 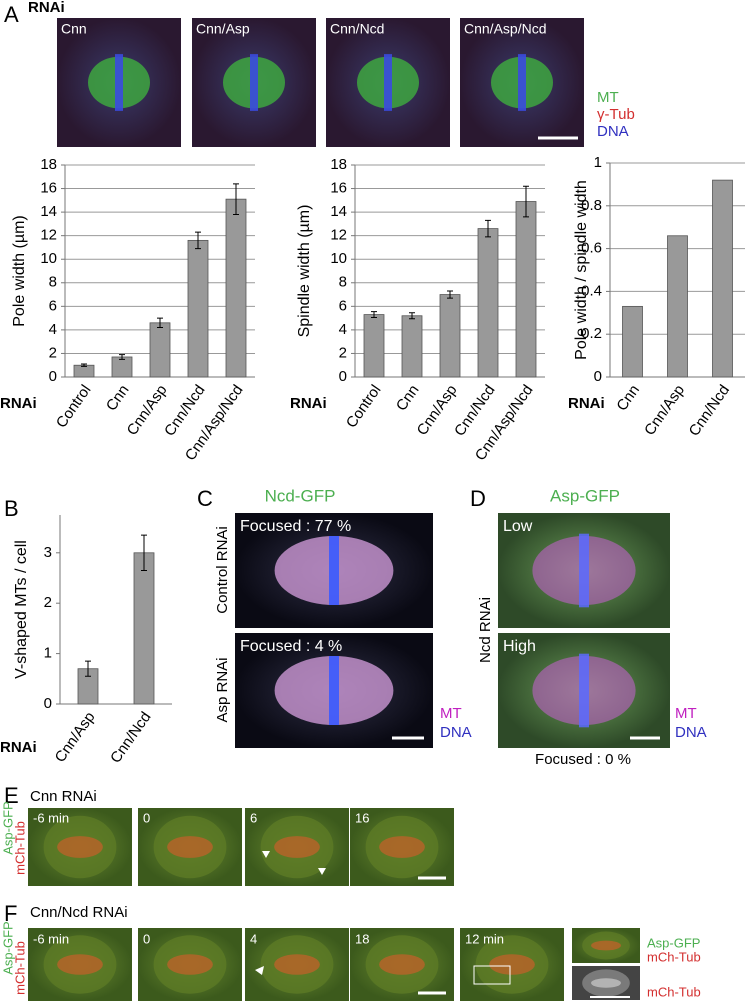 I want to click on y-tick-label: 1, so click(x=48, y=653).